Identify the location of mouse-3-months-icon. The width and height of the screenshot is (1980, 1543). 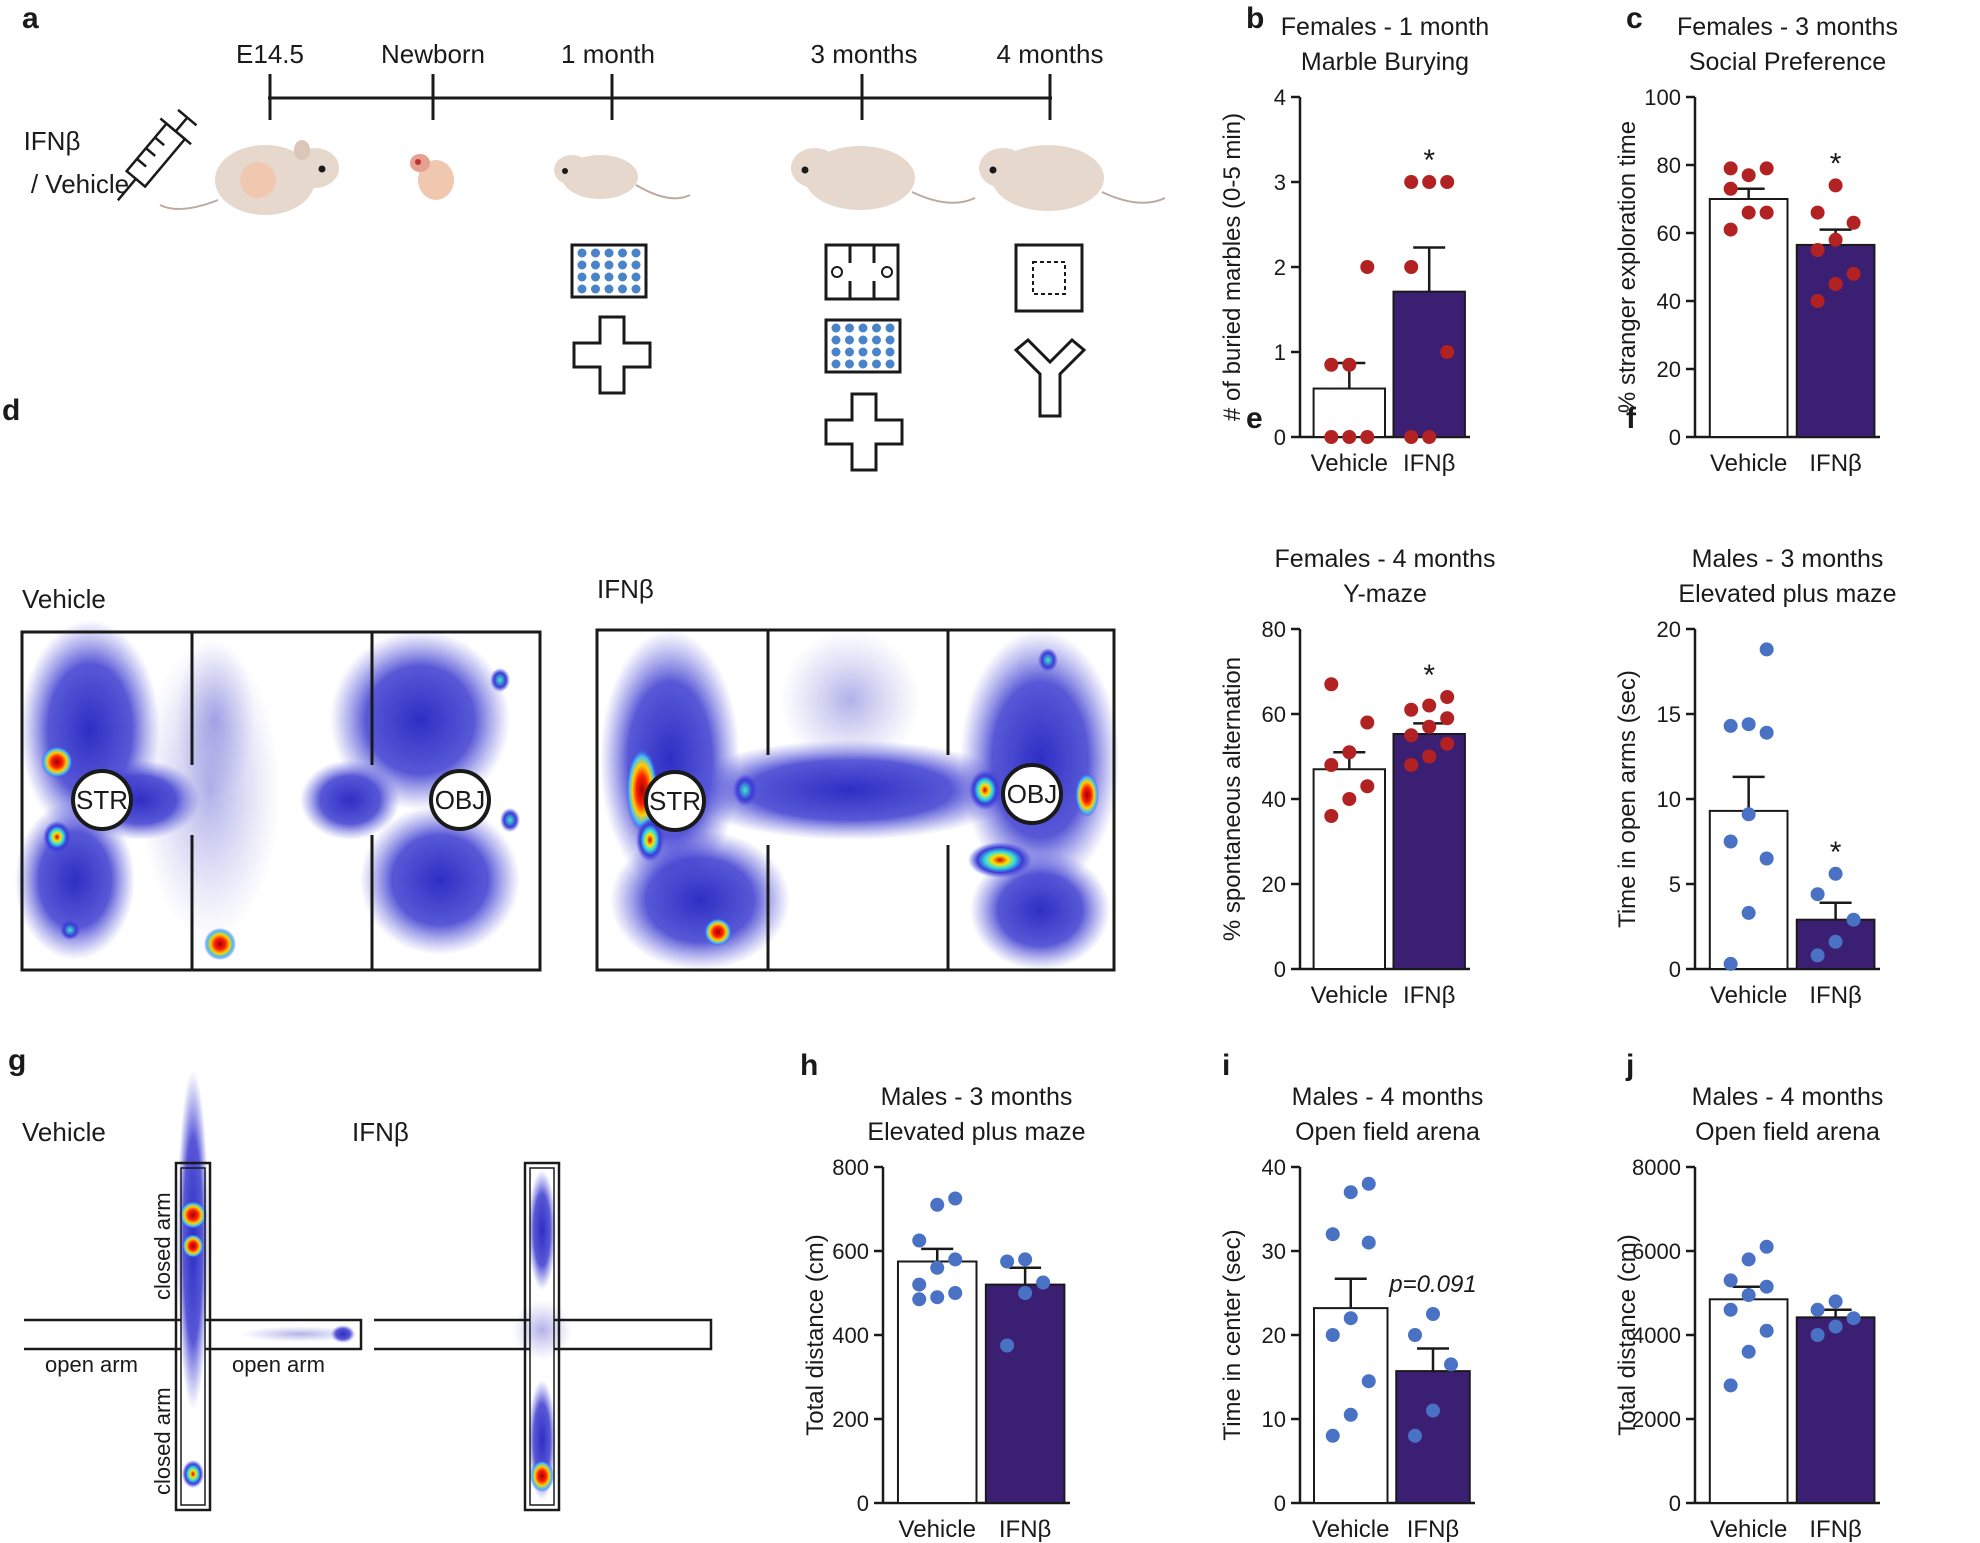
(883, 178).